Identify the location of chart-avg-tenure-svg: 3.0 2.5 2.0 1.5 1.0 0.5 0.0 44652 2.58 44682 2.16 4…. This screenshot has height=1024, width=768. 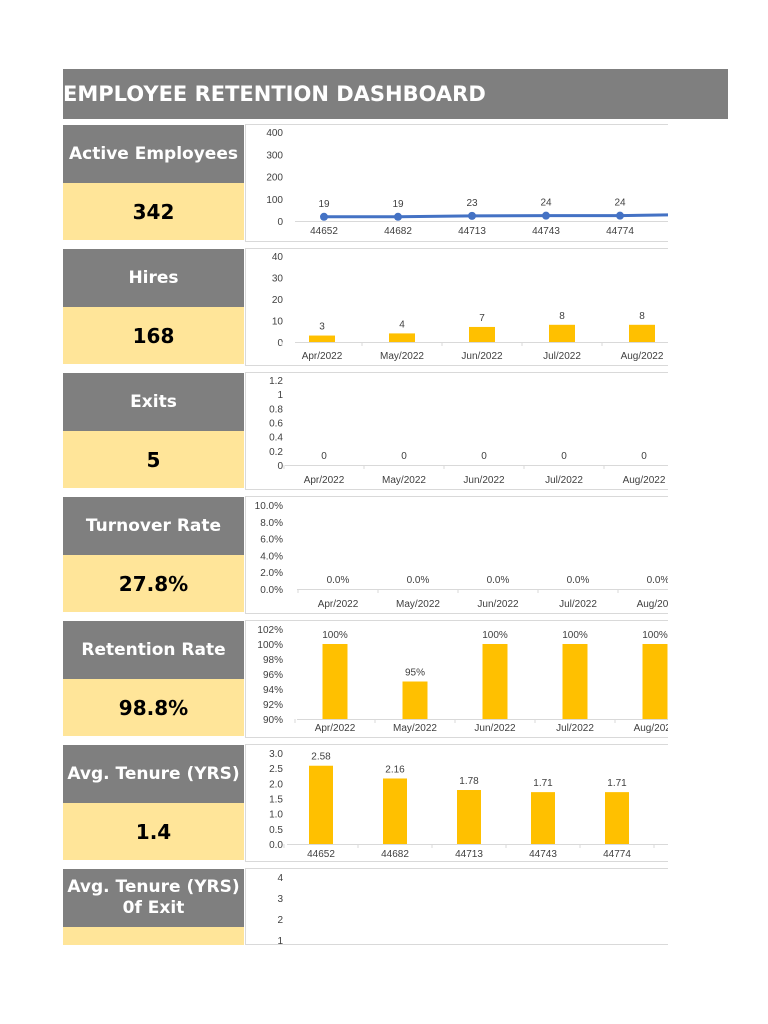
(456, 803).